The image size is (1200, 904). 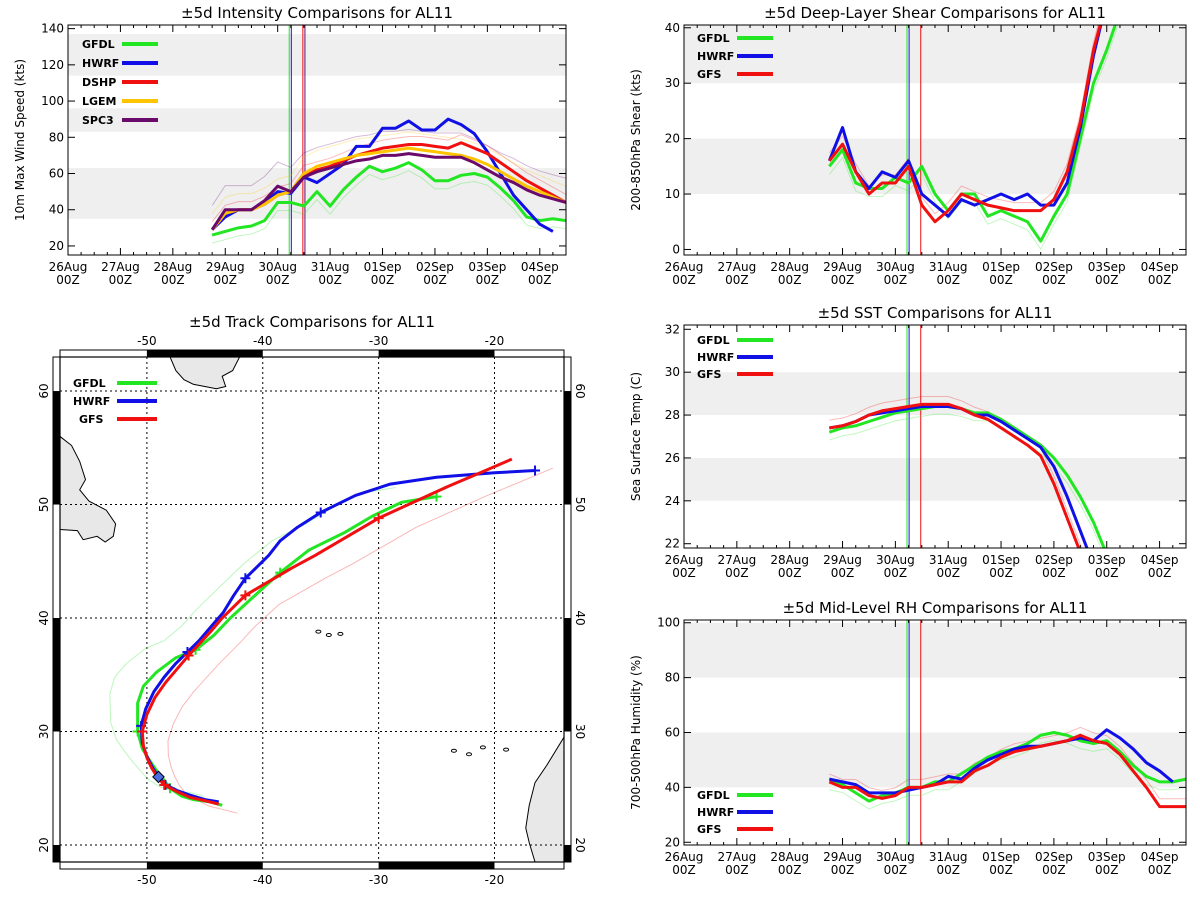 I want to click on y-axis-label: 10m Max Wind Speed (kts), so click(x=20, y=140).